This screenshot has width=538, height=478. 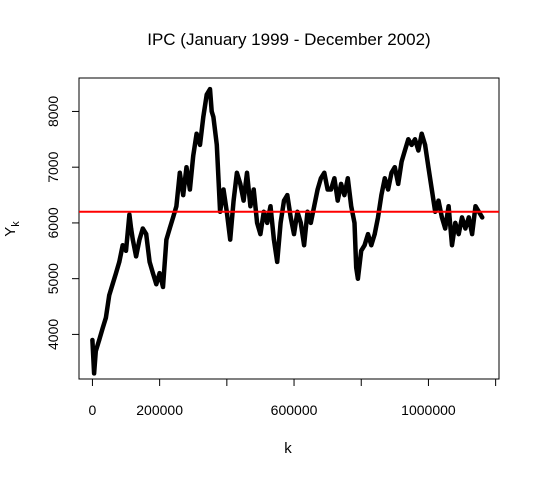 What do you see at coordinates (53, 166) in the screenshot?
I see `y-tick-label: 7000` at bounding box center [53, 166].